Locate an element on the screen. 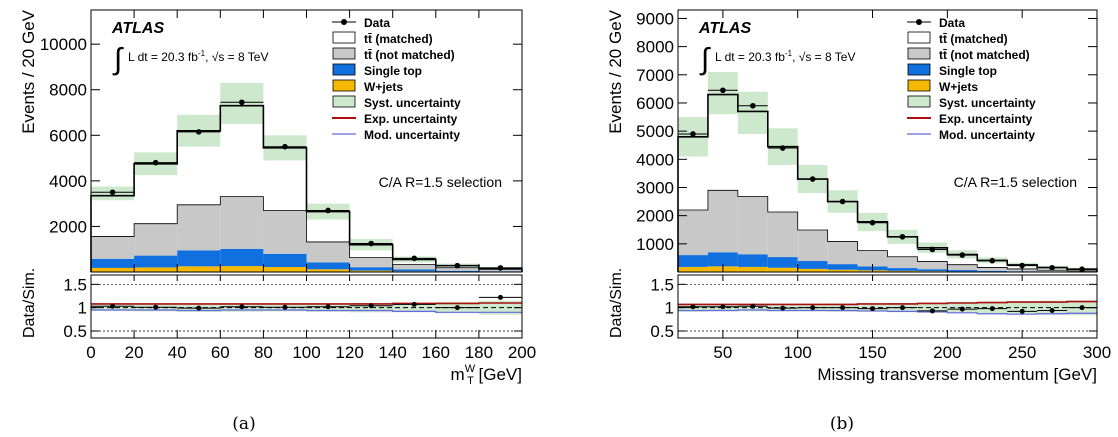 This screenshot has height=437, width=1118. legend-ttbar-matched-label: tt̄ (matched) is located at coordinates (398, 39).